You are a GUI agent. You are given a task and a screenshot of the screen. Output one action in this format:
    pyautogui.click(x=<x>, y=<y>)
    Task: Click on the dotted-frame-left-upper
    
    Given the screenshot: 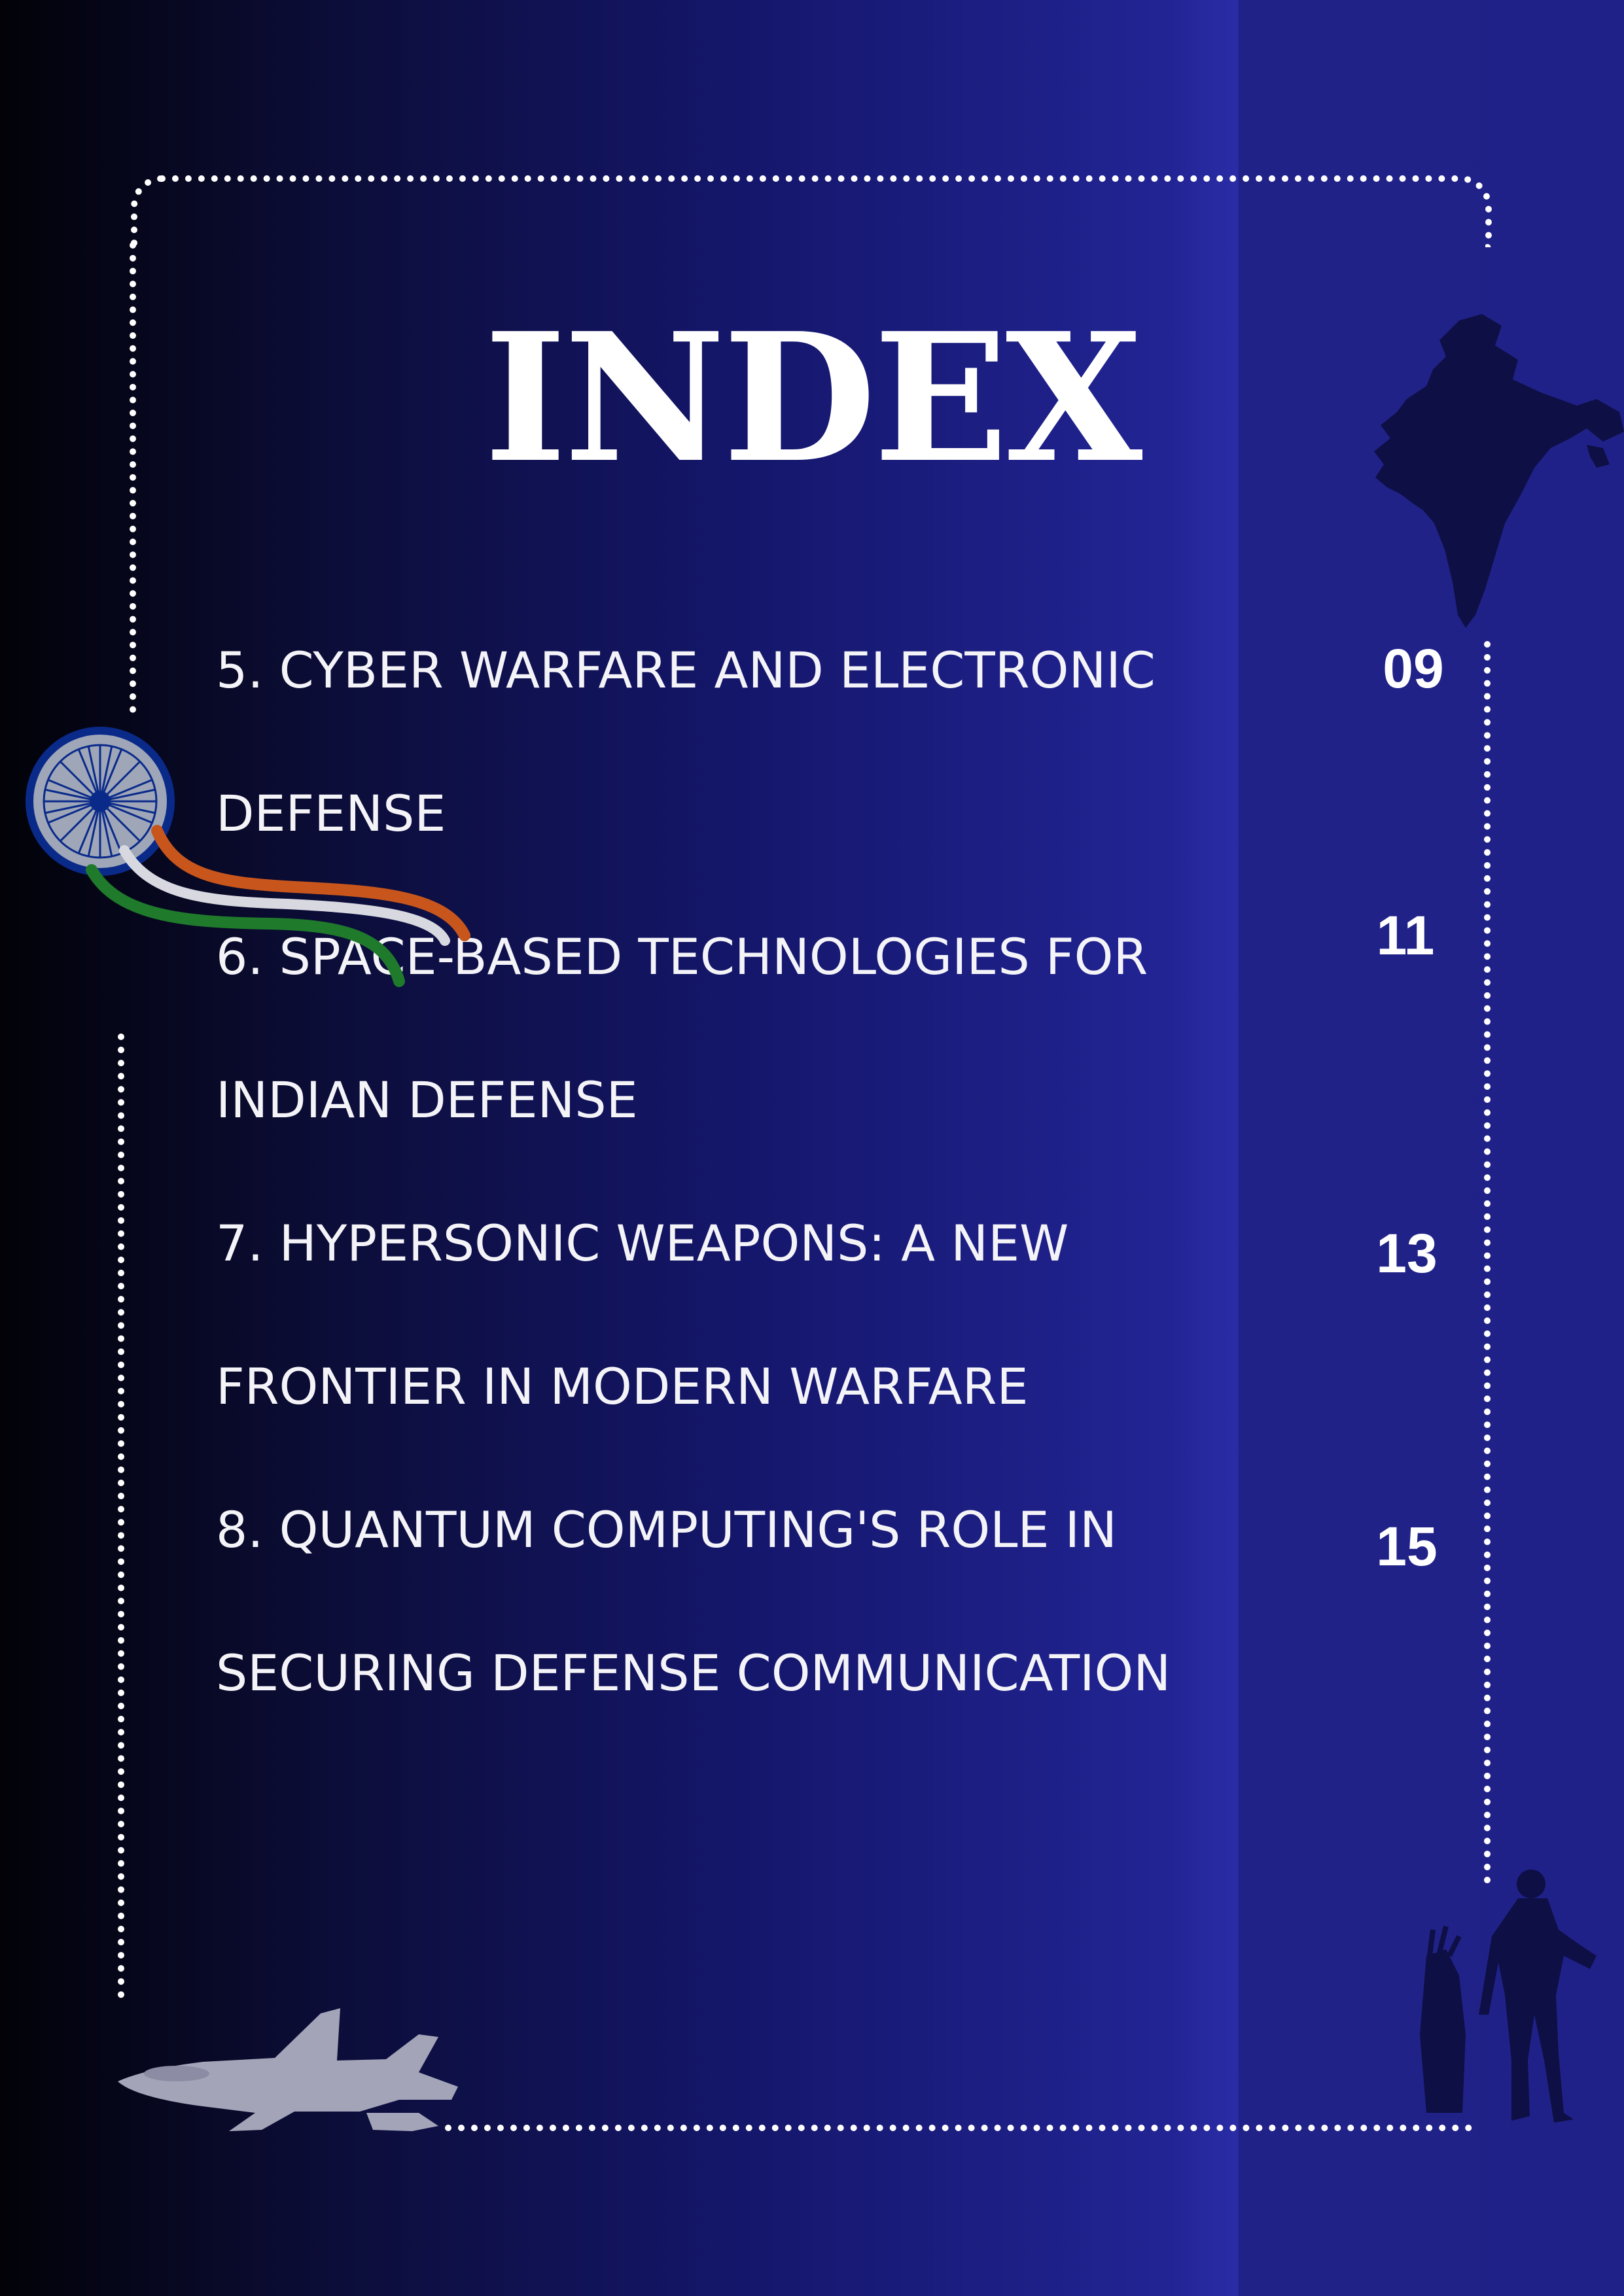 What is the action you would take?
    pyautogui.click(x=133, y=477)
    